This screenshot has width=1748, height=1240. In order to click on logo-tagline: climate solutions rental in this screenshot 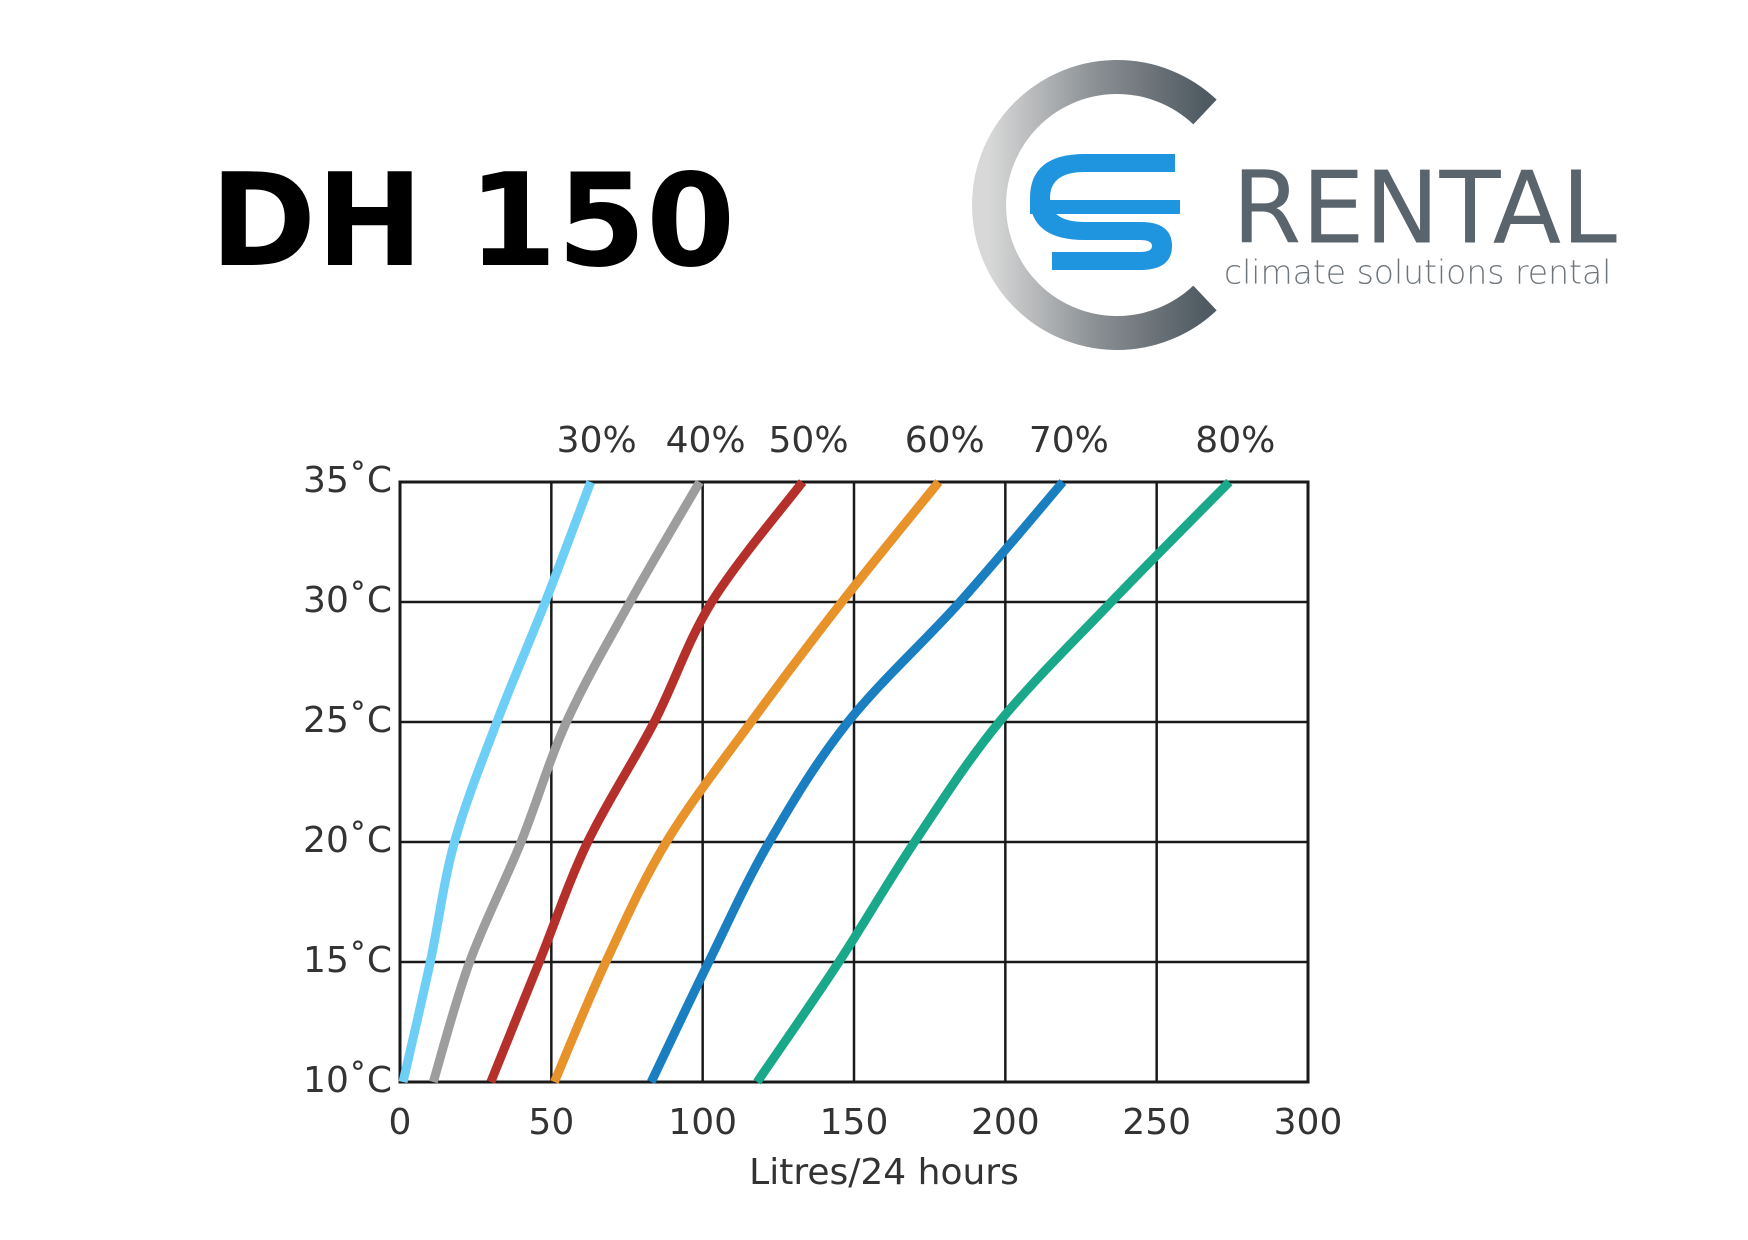, I will do `click(1417, 272)`.